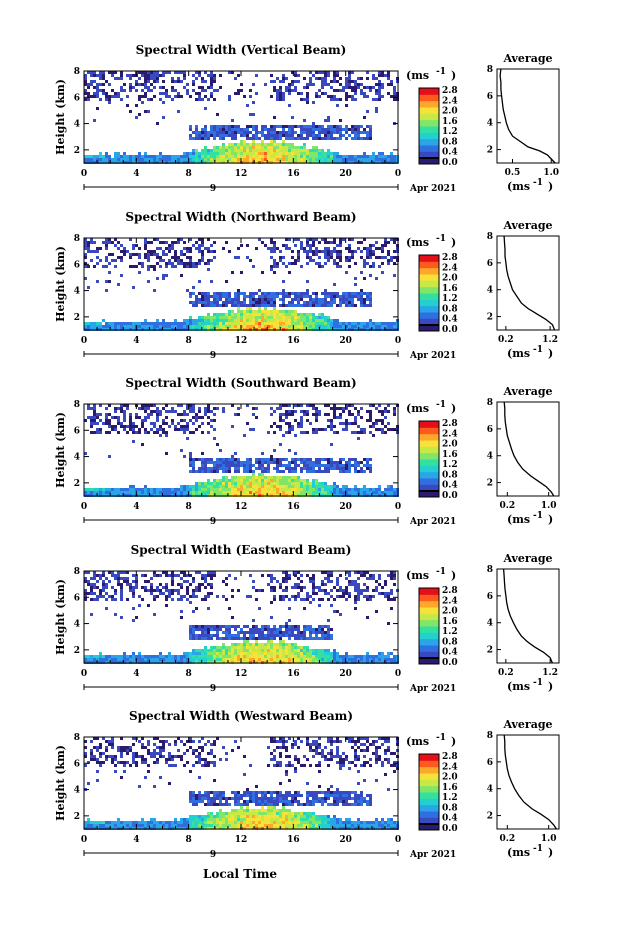 This screenshot has height=929, width=617. What do you see at coordinates (77, 651) in the screenshot?
I see `y-tick-label: 2` at bounding box center [77, 651].